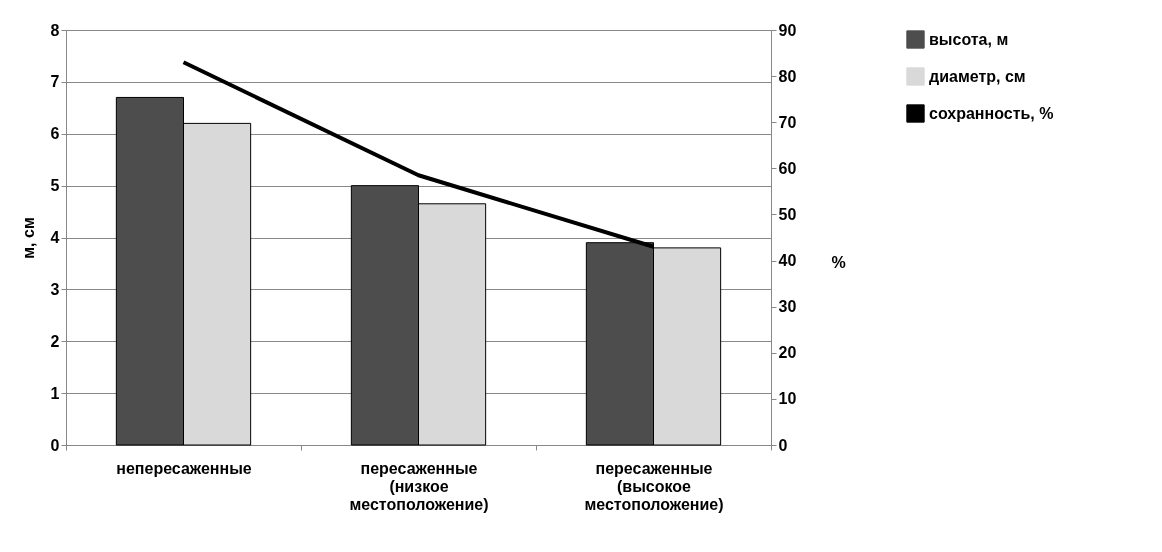 This screenshot has height=552, width=1162. I want to click on y2-tick-label: 70, so click(787, 122).